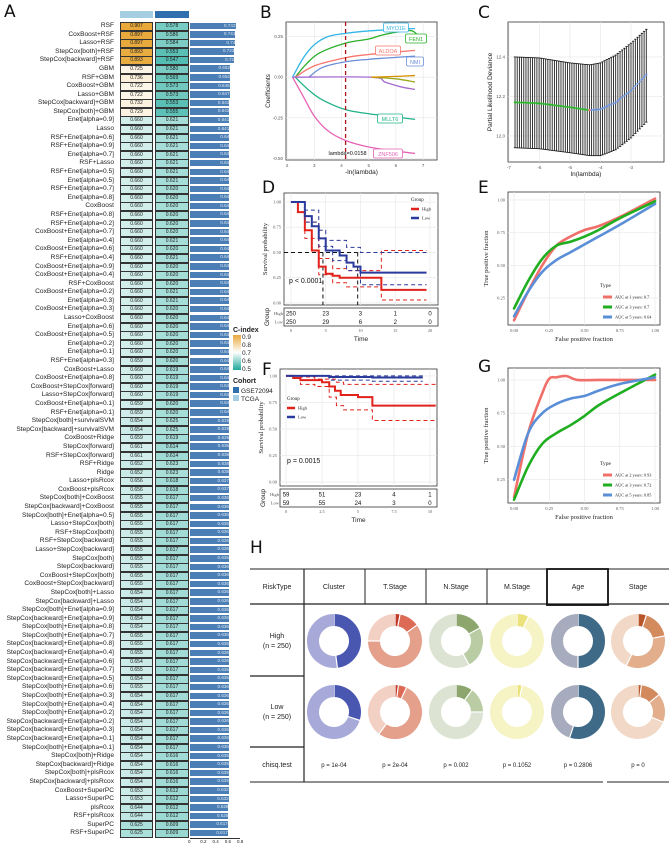 The width and height of the screenshot is (669, 844). I want to click on panel-label-a: A, so click(10, 12).